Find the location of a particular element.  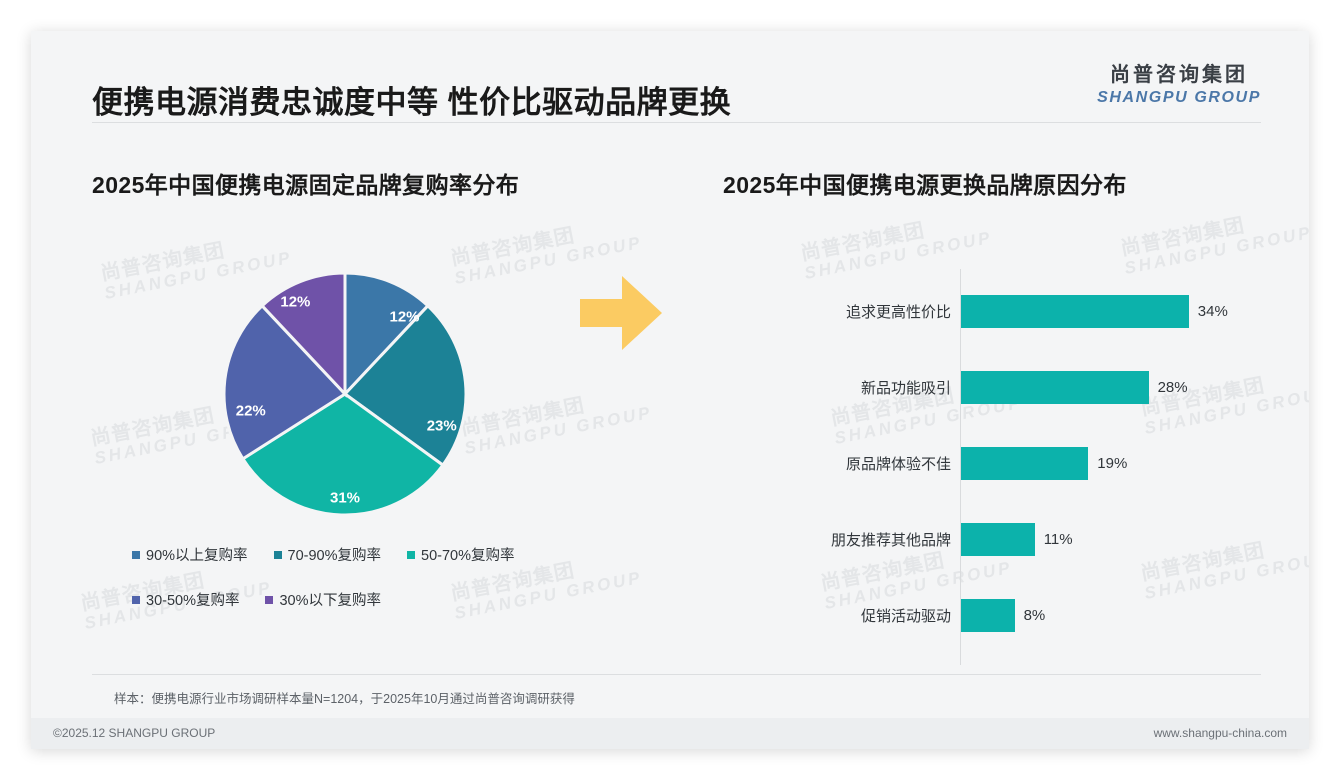

bar-value-label: 19% is located at coordinates (1112, 463).